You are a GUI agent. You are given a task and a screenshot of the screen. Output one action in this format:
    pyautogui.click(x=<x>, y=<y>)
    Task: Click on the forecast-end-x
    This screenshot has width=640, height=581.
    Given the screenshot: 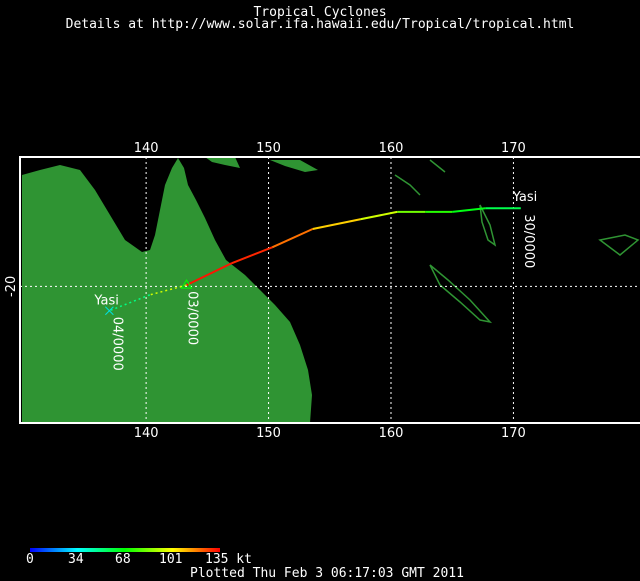 What is the action you would take?
    pyautogui.click(x=109, y=311)
    